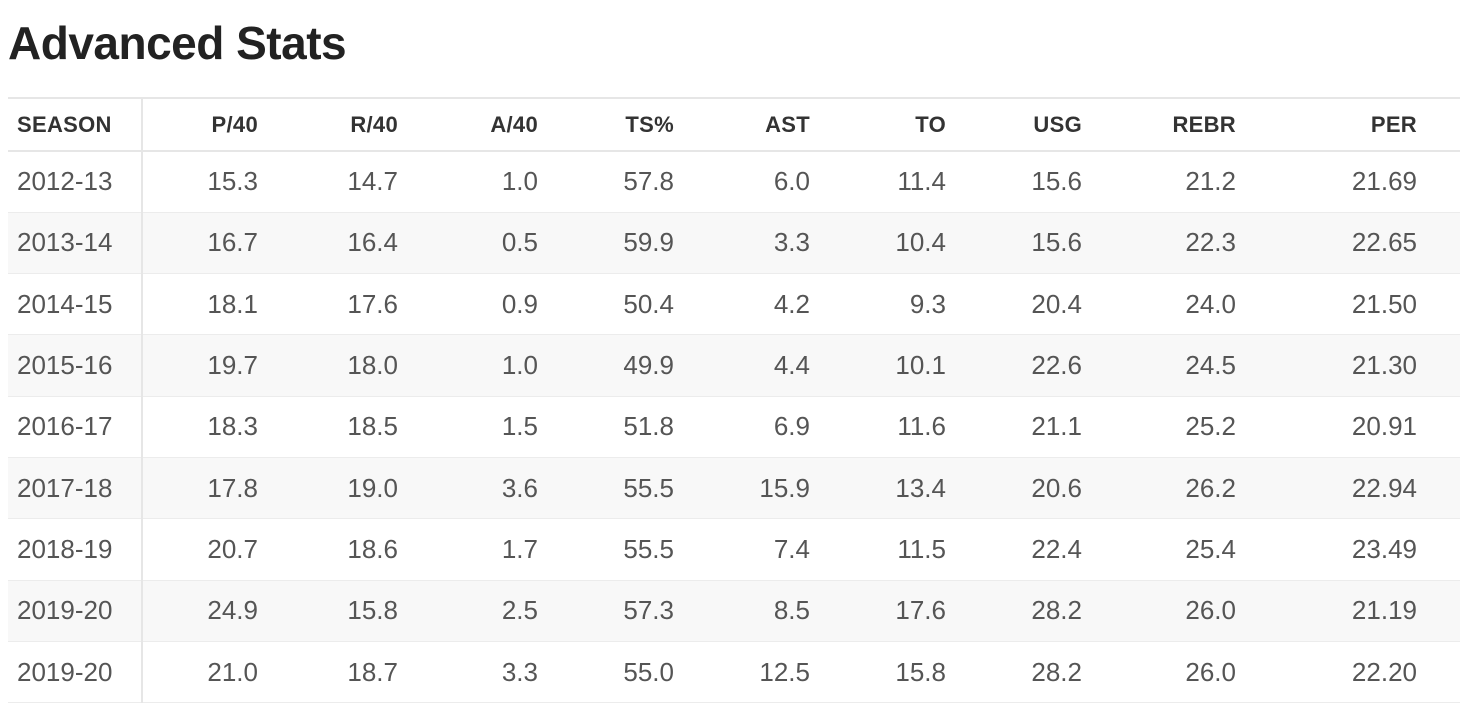  Describe the element at coordinates (177, 43) in the screenshot. I see `page-title: Advanced Stats` at that location.